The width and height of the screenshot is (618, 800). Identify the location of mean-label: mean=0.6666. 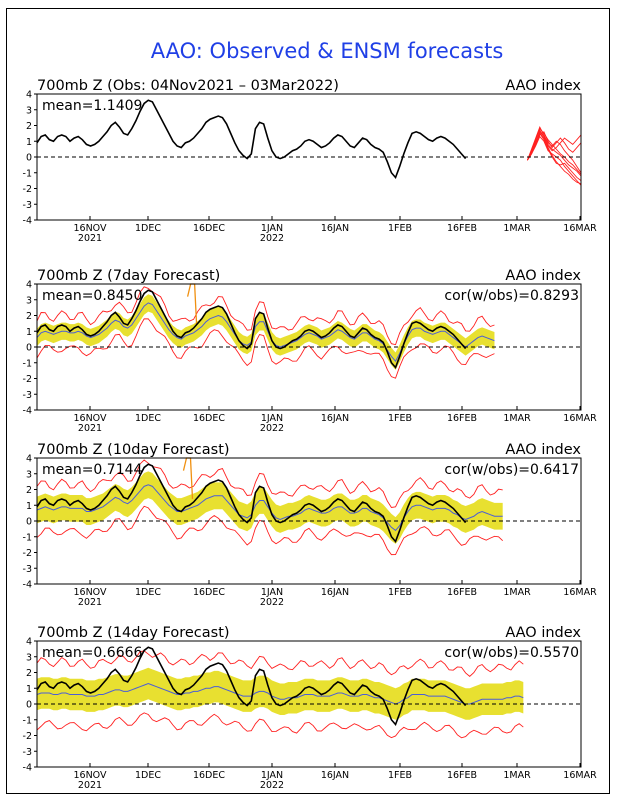
(92, 653).